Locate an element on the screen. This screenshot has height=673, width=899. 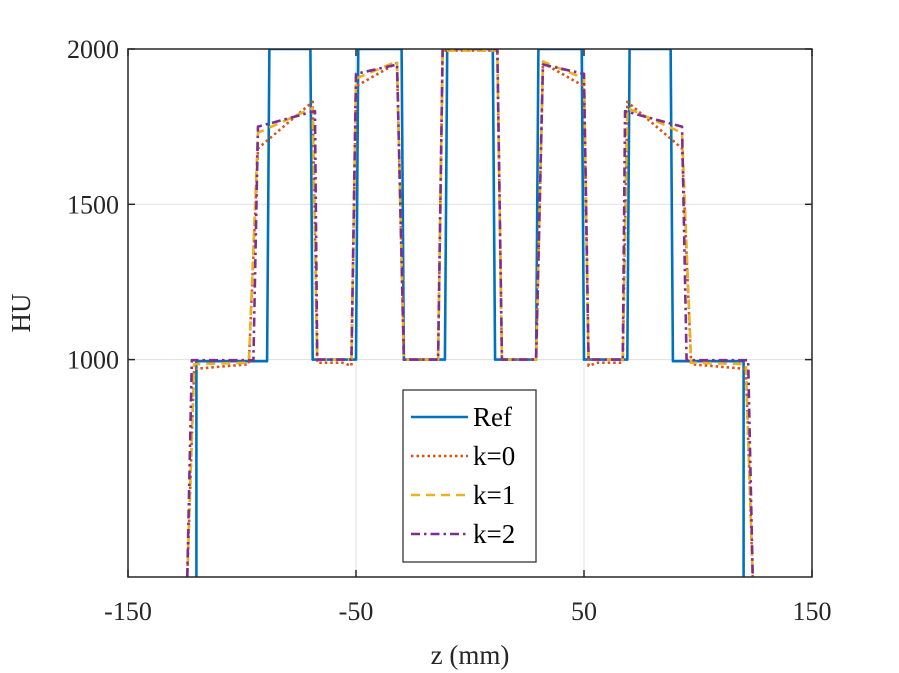
y-tick-label: 1000 is located at coordinates (93, 360).